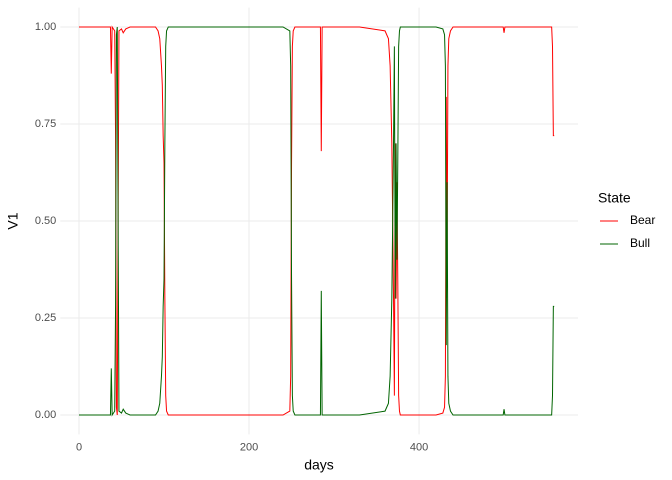  Describe the element at coordinates (45, 124) in the screenshot. I see `y-tick-label: 0.75` at that location.